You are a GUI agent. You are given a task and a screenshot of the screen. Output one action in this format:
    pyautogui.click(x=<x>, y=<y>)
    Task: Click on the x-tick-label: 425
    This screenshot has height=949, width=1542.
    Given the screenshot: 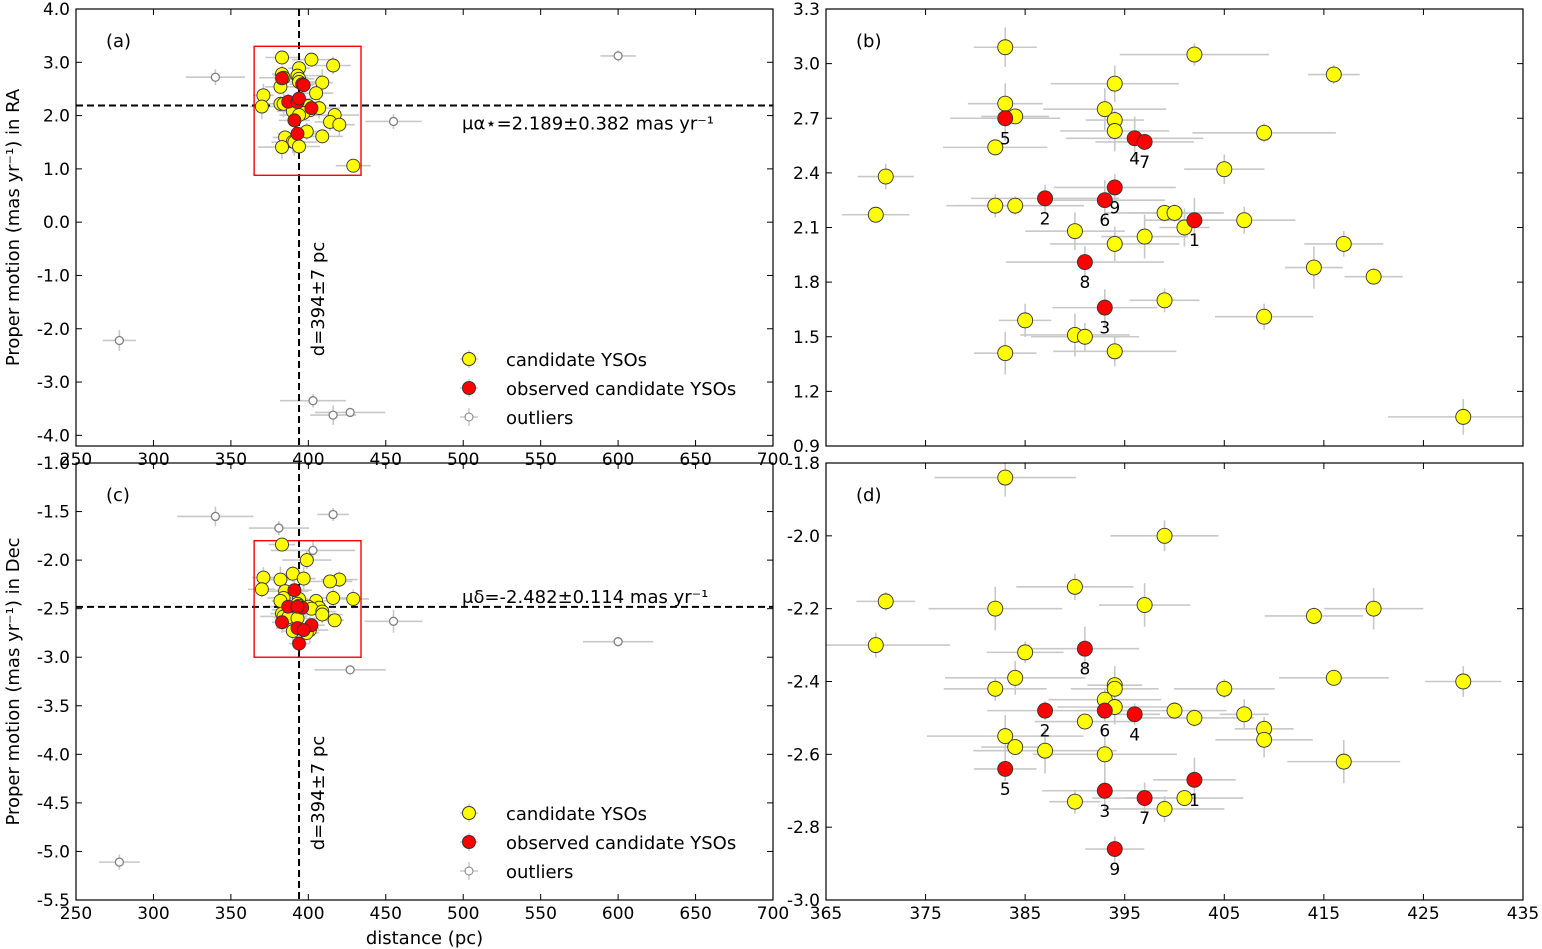 What is the action you would take?
    pyautogui.click(x=1423, y=914)
    